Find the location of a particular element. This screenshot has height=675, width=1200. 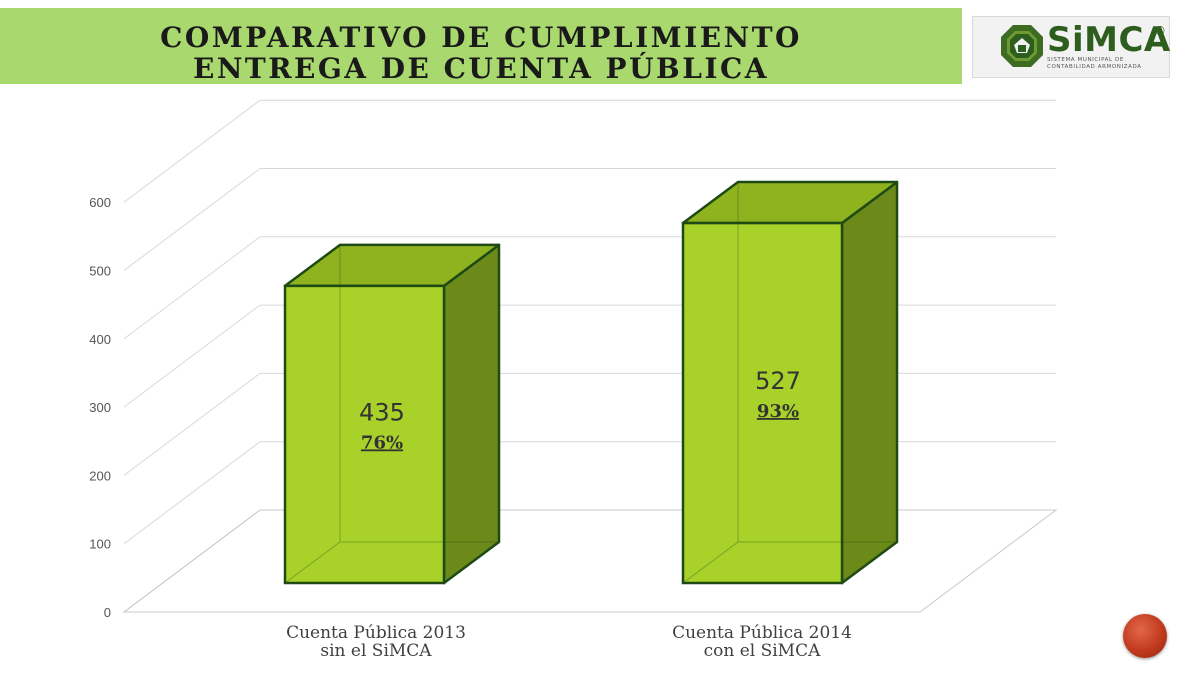

bar-percent-label: 93% is located at coordinates (778, 411).